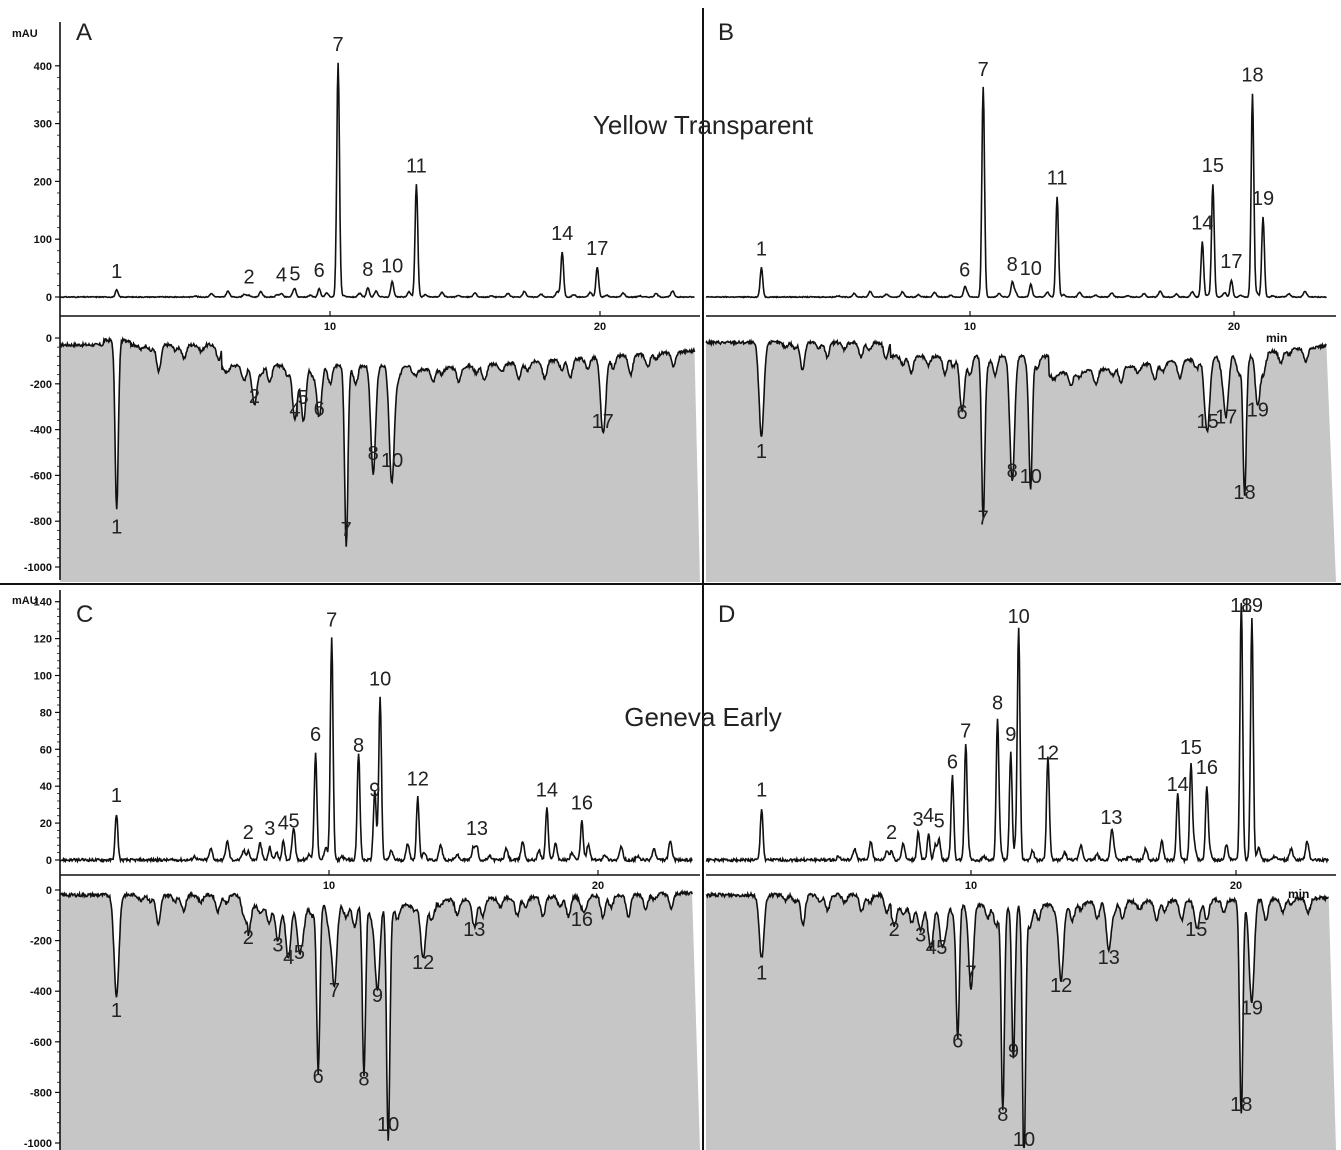 This screenshot has width=1341, height=1150. Describe the element at coordinates (41, 522) in the screenshot. I see `y-tick-label-lower-a--800: -800` at that location.